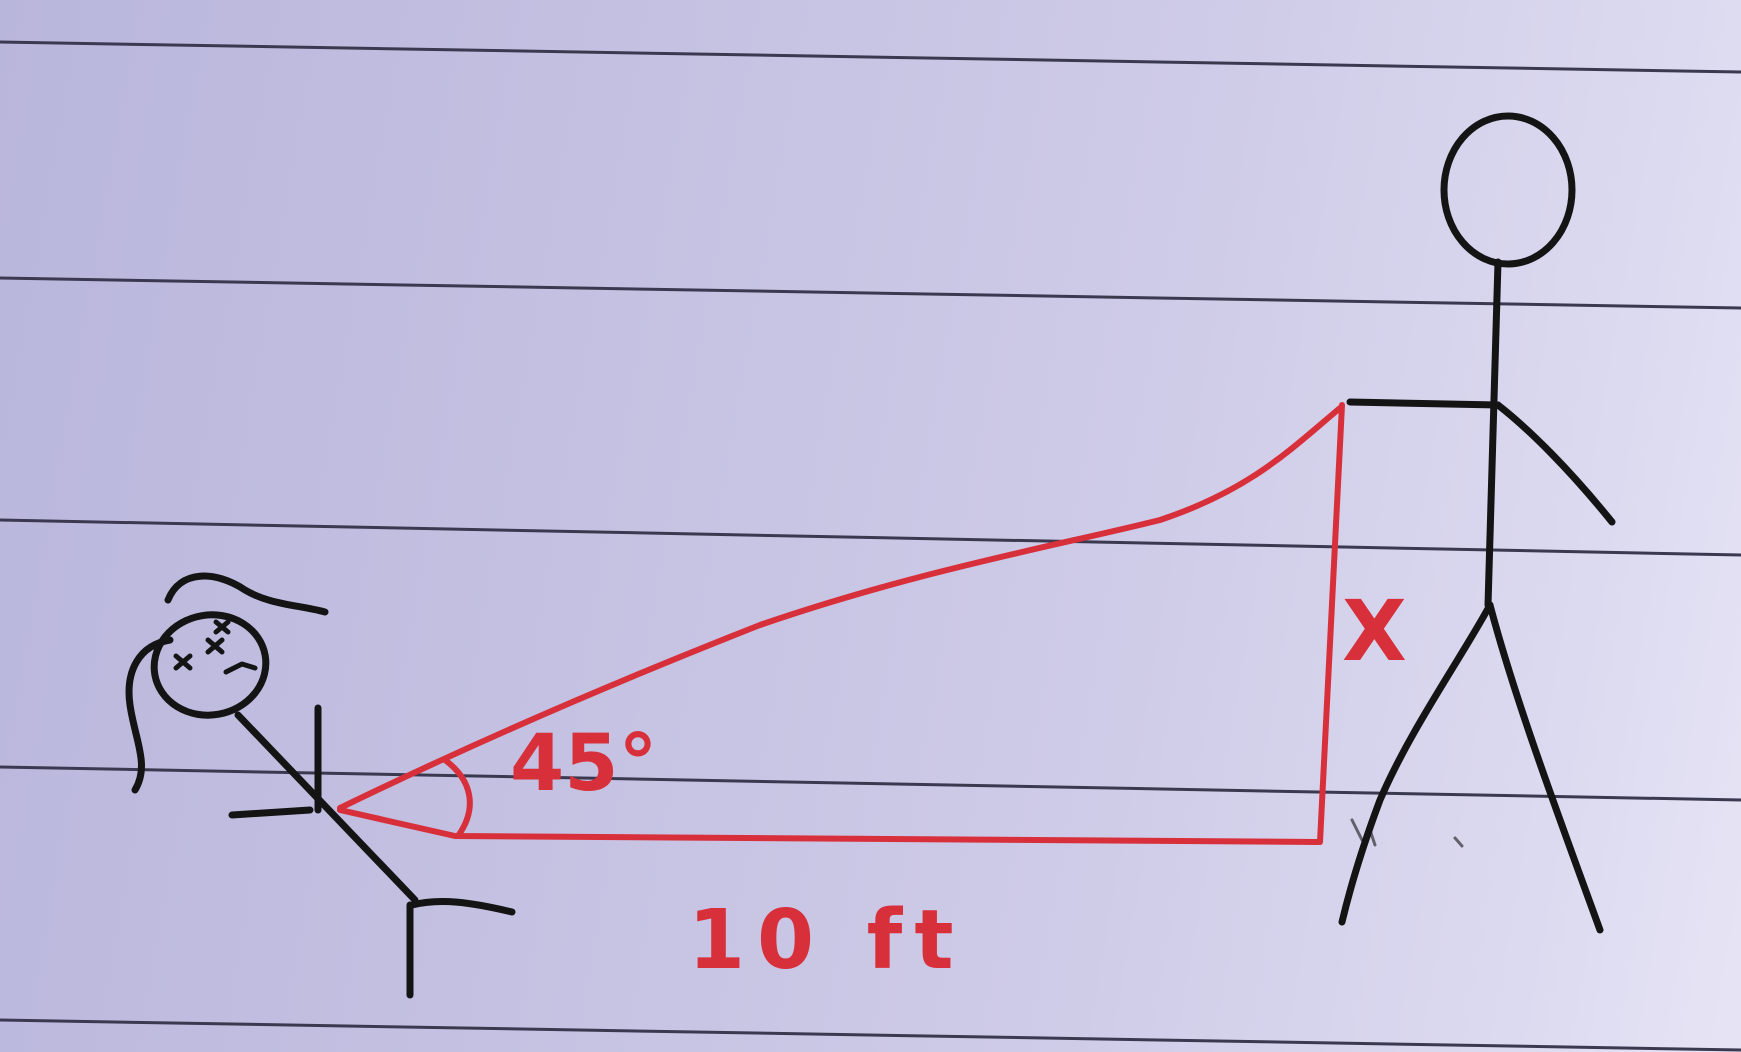 This screenshot has width=1741, height=1052. I want to click on triangle-base, so click(829, 826).